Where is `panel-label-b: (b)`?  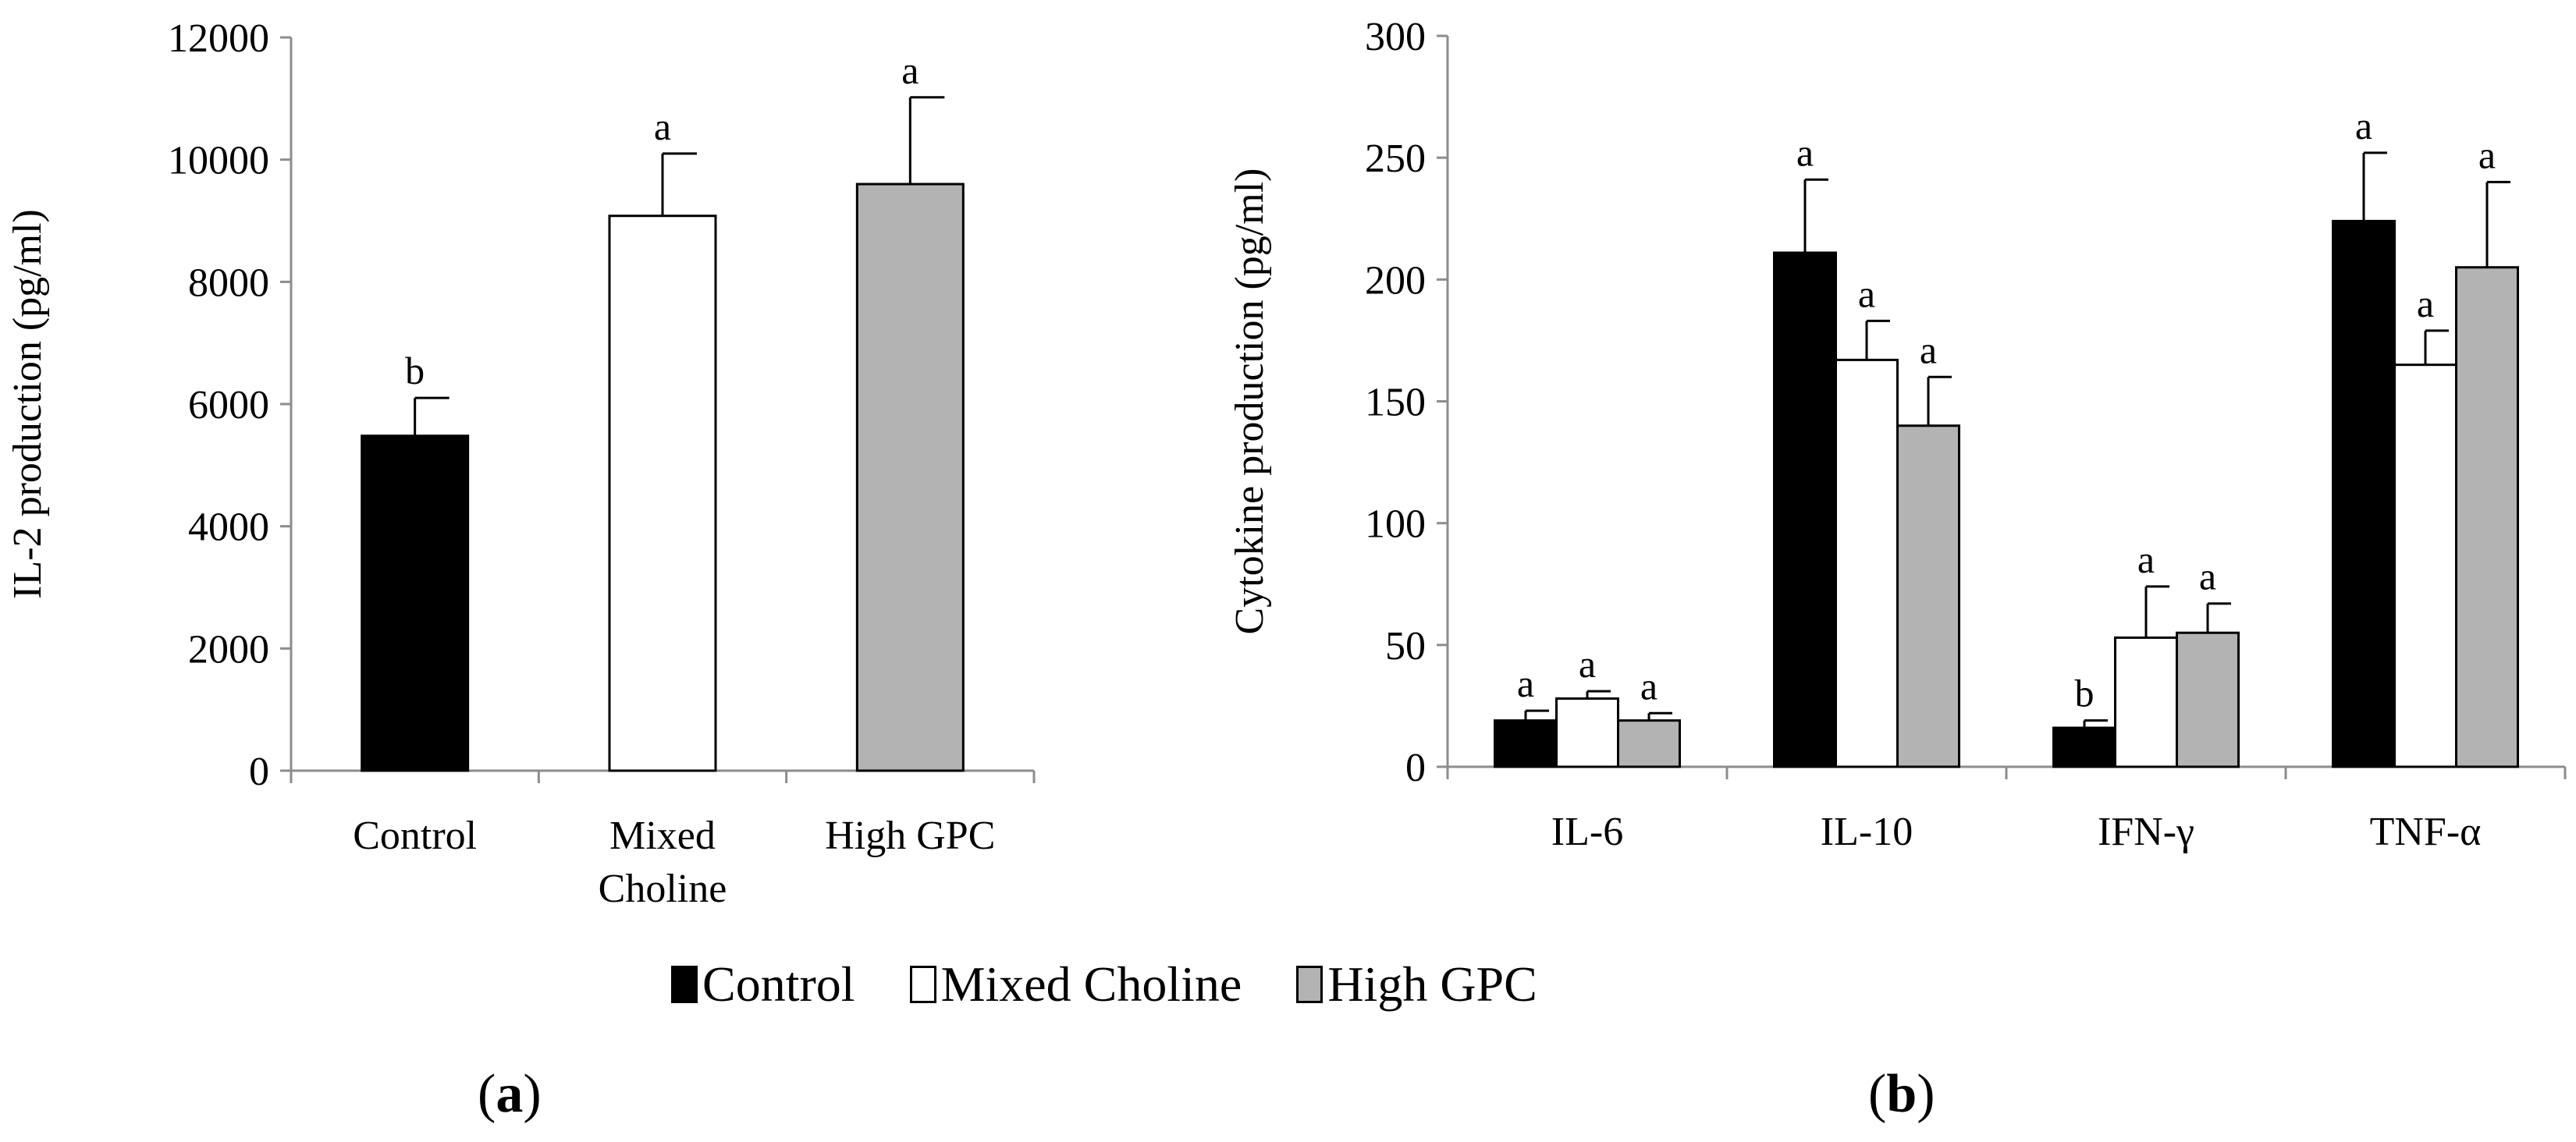 panel-label-b: (b) is located at coordinates (1902, 1094).